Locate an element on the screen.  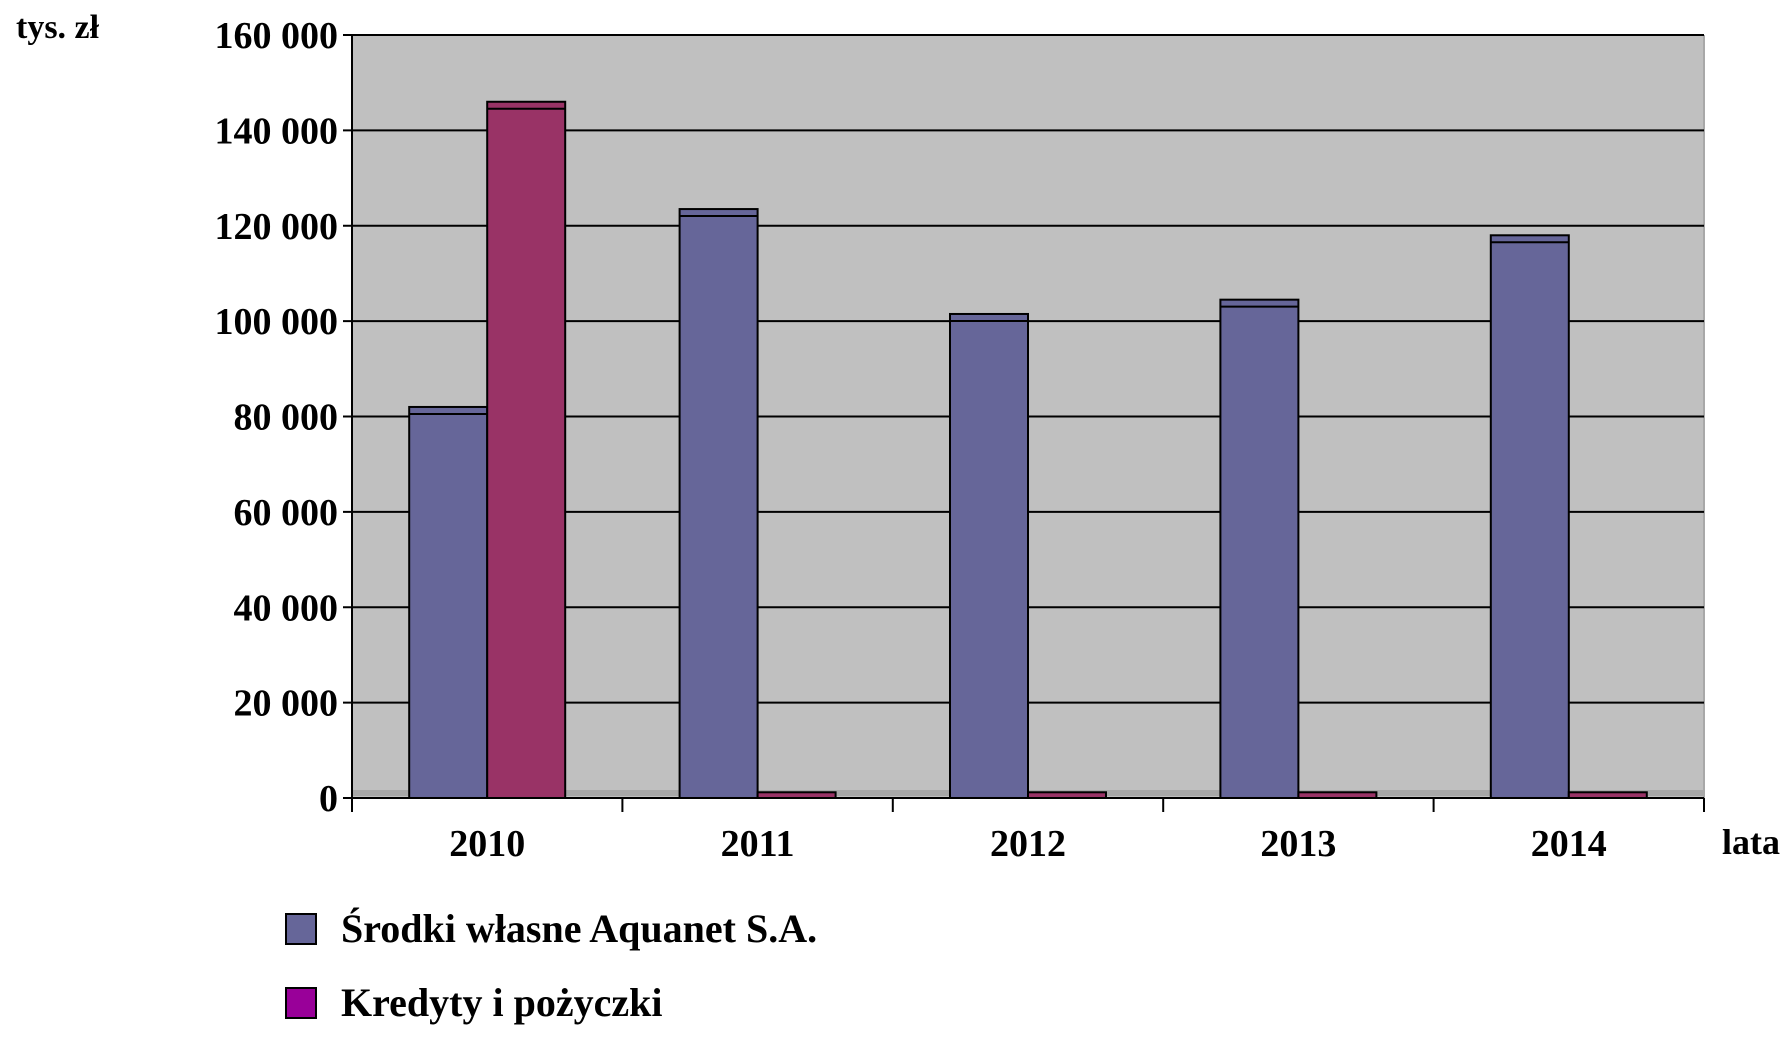
x-tick-label: 2011 is located at coordinates (758, 844).